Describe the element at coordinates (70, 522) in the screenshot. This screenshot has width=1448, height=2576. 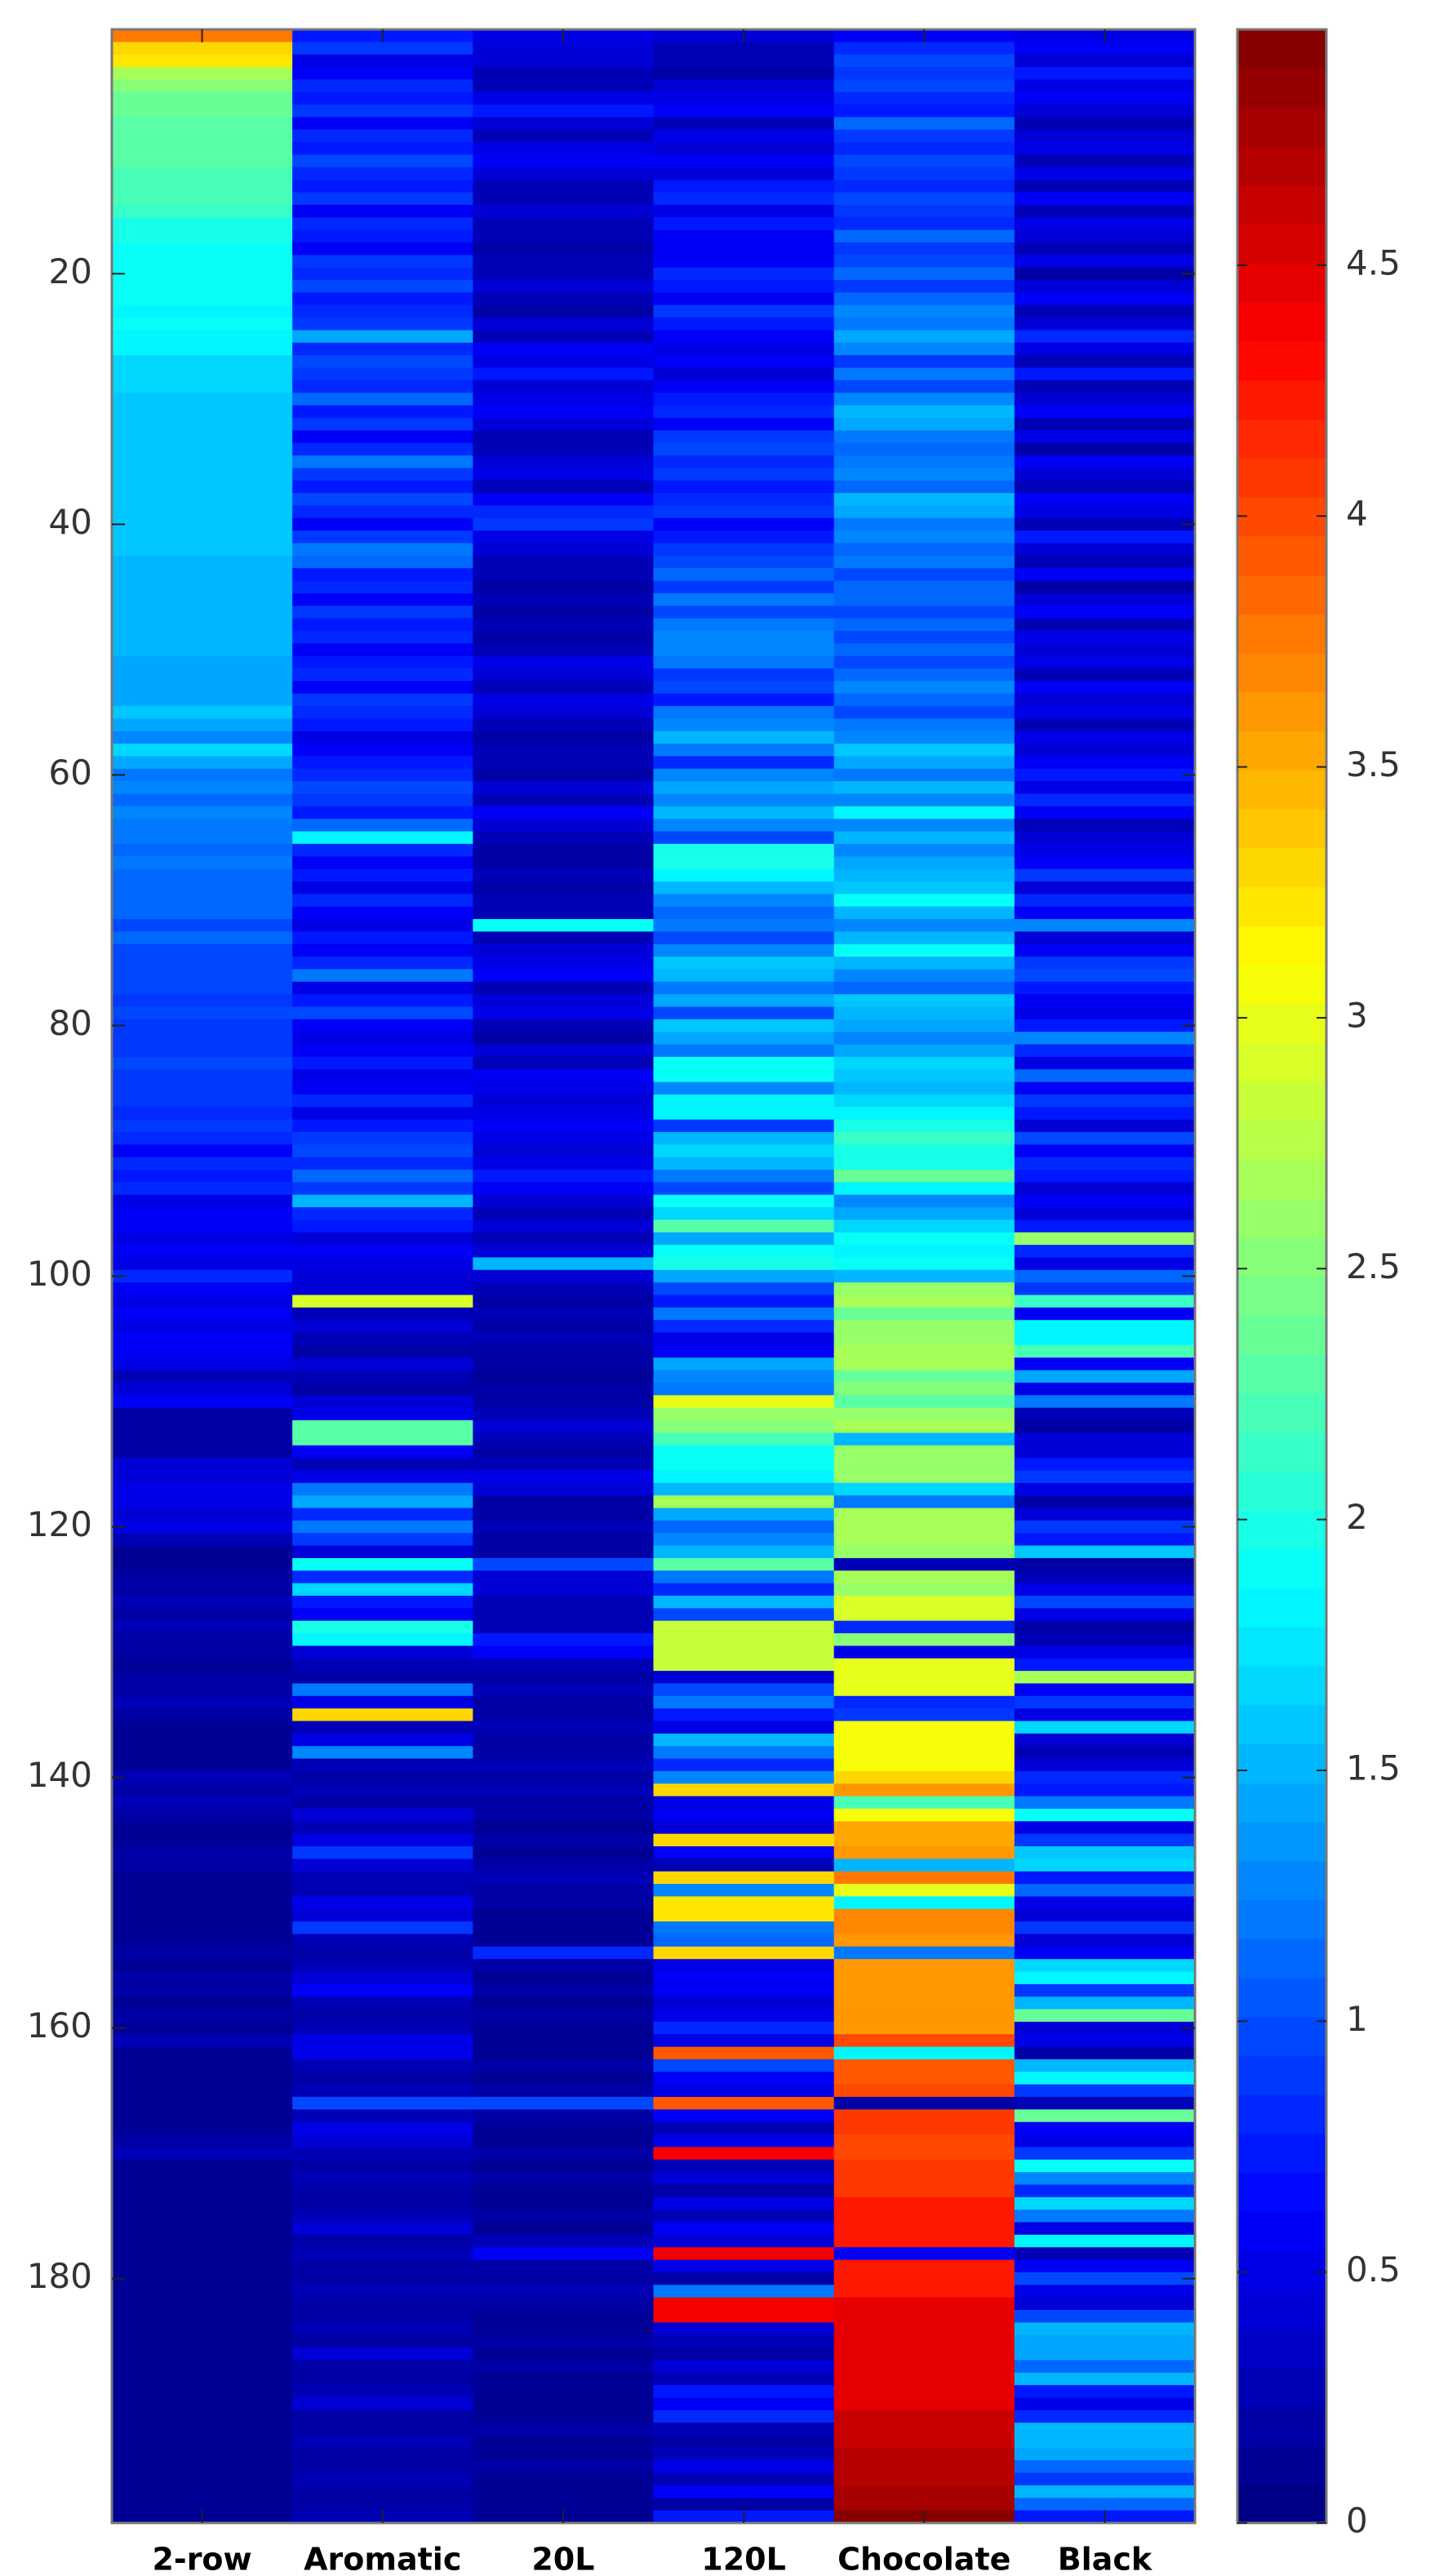
I see `y-tick-label: 40` at that location.